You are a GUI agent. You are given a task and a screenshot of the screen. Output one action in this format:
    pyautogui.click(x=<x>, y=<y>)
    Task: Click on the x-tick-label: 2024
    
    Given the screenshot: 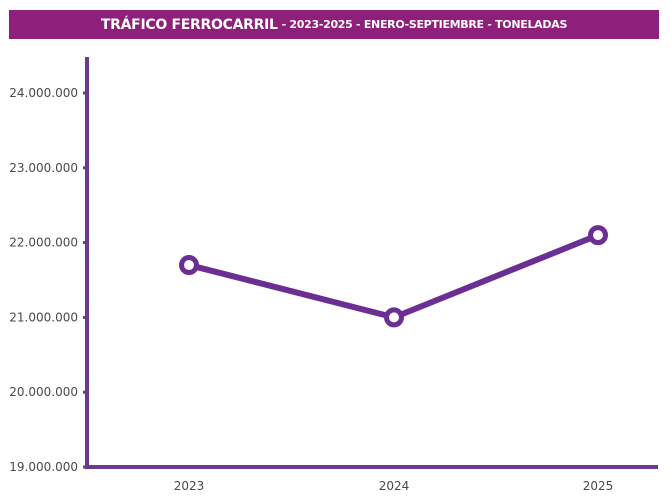 What is the action you would take?
    pyautogui.click(x=394, y=486)
    